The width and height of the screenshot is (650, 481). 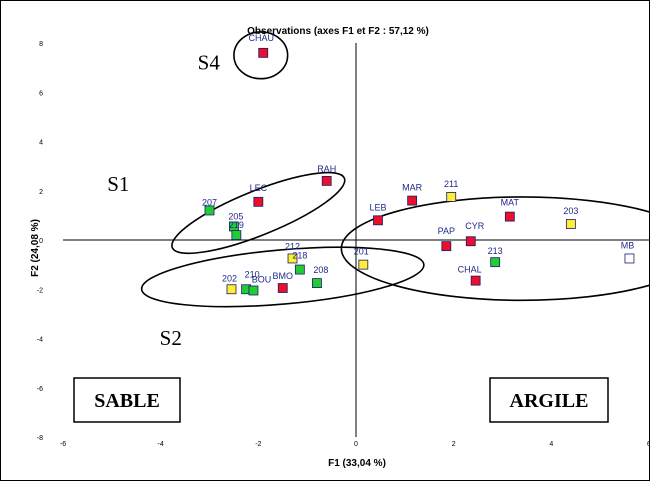 I want to click on y-tick-label: 6, so click(x=41, y=93).